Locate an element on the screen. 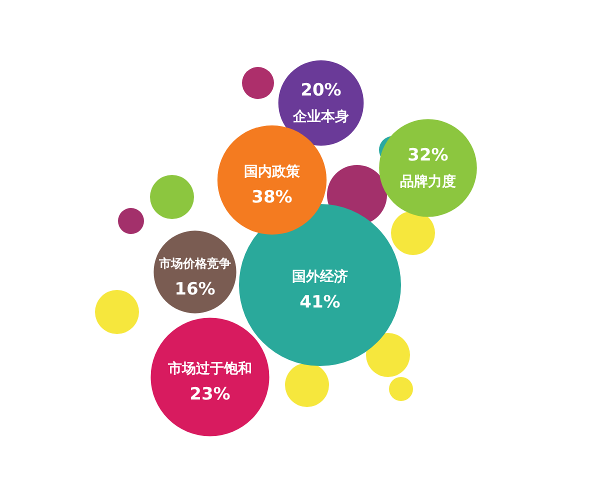 The width and height of the screenshot is (600, 480). category-label: 企业本身 is located at coordinates (320, 116).